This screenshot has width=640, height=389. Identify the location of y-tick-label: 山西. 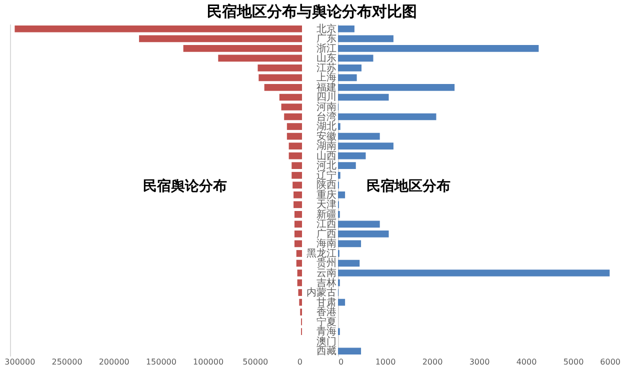
(326, 156).